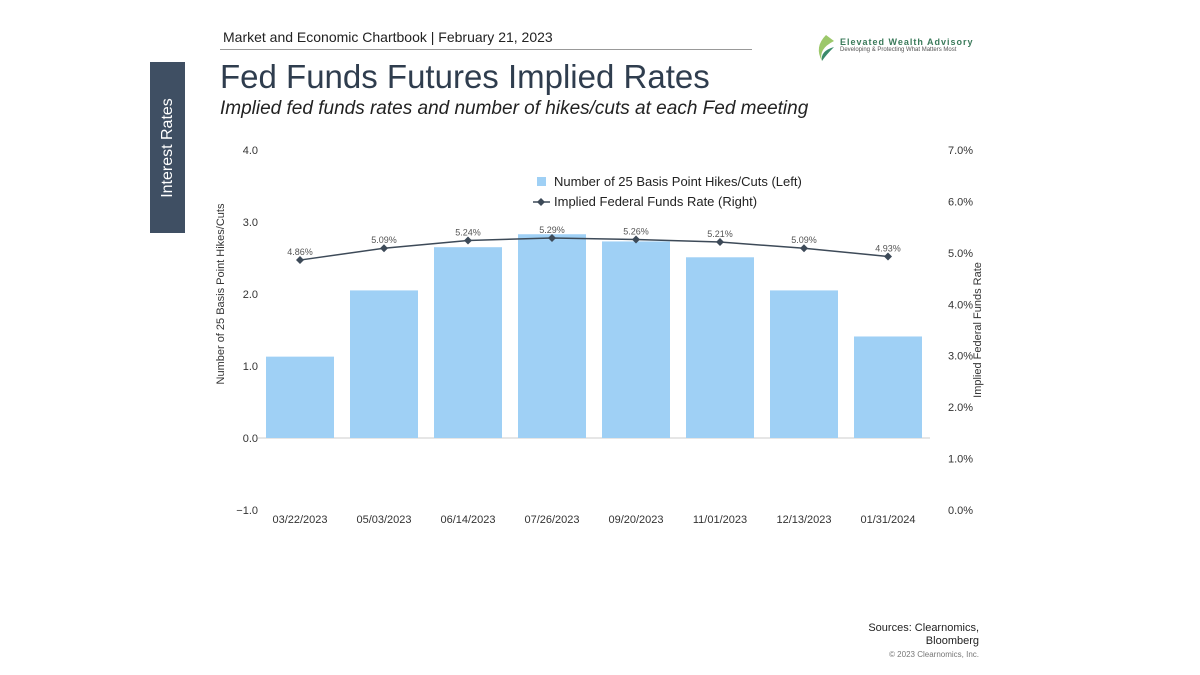 The height and width of the screenshot is (675, 1200). I want to click on y2-axis-title: Implied Federal Funds Rate, so click(978, 330).